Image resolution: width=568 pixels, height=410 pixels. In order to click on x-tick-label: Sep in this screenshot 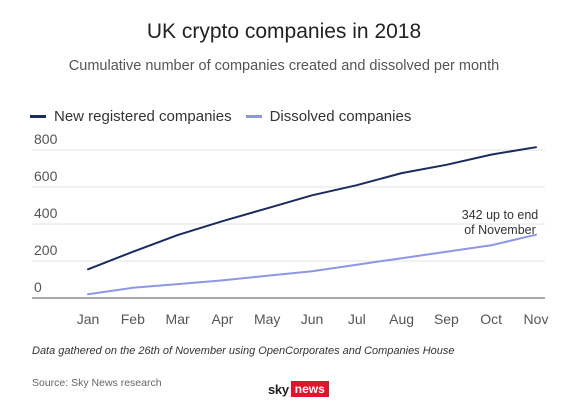, I will do `click(446, 319)`.